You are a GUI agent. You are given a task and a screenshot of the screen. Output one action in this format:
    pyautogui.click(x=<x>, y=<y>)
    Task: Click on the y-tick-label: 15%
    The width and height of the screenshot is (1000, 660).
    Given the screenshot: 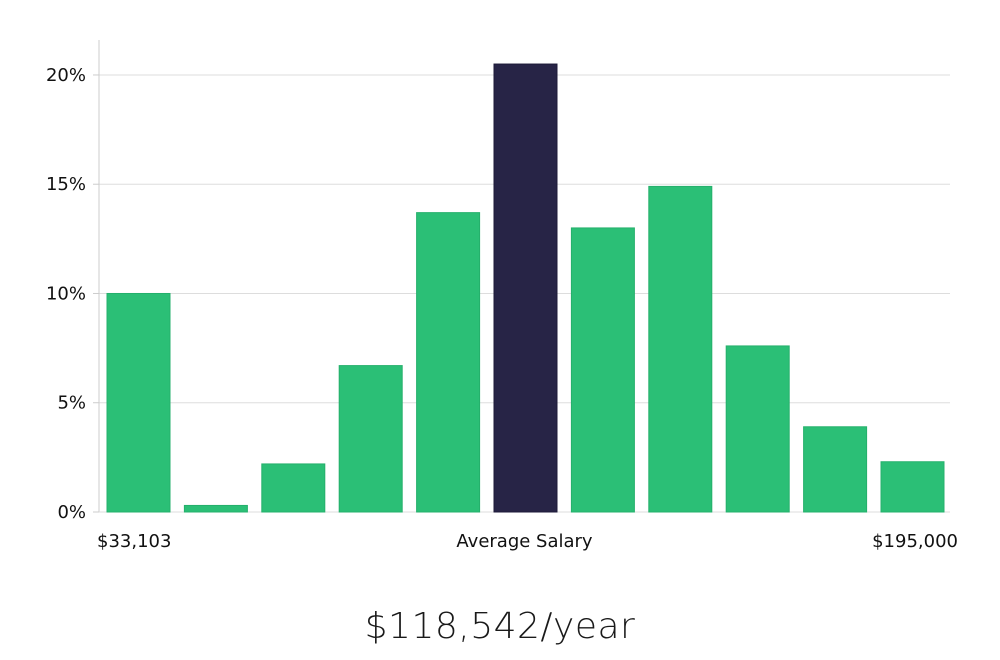 What is the action you would take?
    pyautogui.click(x=66, y=184)
    